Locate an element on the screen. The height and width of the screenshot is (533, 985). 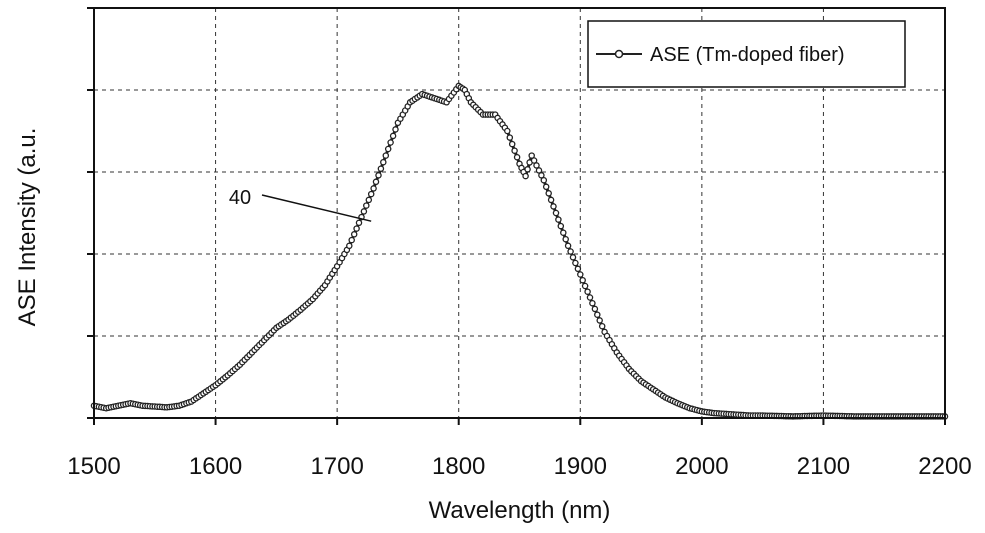
legend: ASE (Tm-doped fiber) is located at coordinates (746, 54).